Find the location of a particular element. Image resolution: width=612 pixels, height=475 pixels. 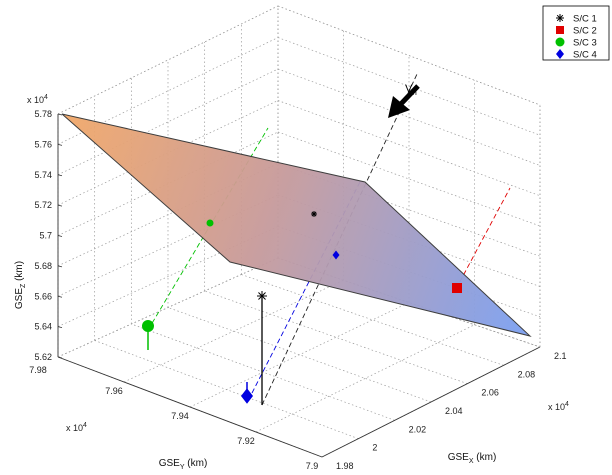

axis-label-z: GSEZ (km) is located at coordinates (20, 285).